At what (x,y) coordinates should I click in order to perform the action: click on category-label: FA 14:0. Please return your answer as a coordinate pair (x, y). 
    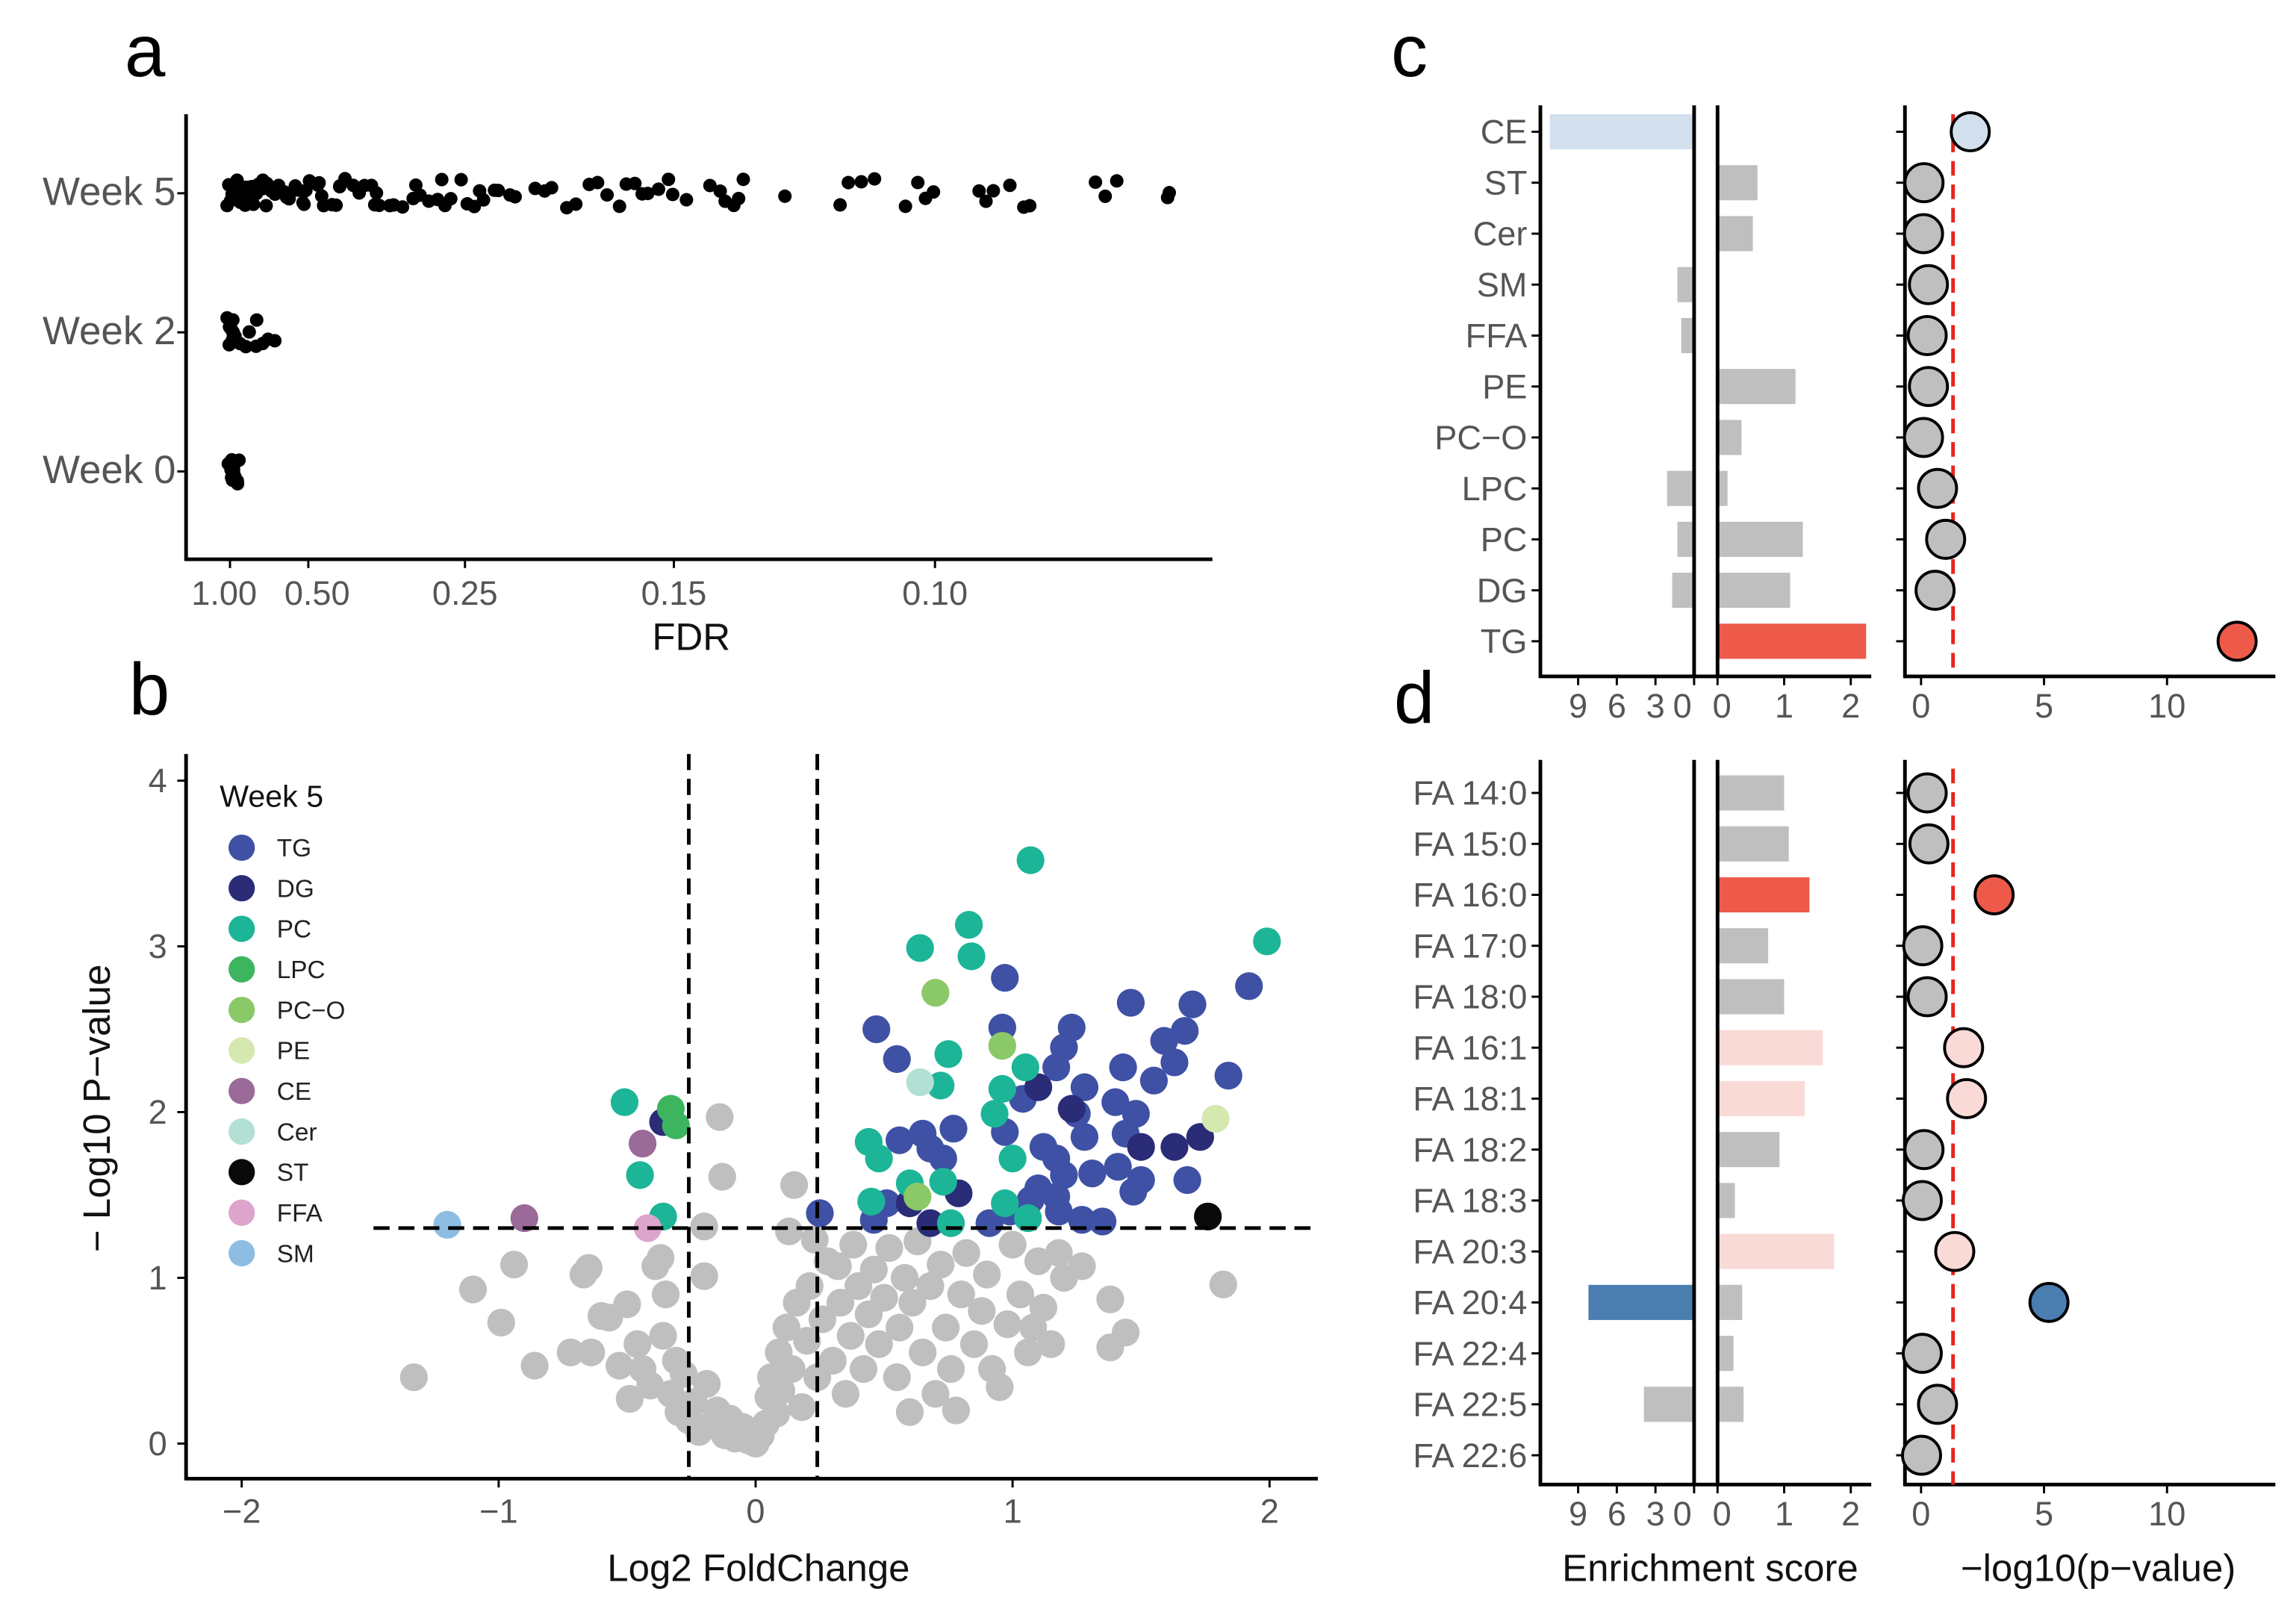
    Looking at the image, I should click on (1470, 793).